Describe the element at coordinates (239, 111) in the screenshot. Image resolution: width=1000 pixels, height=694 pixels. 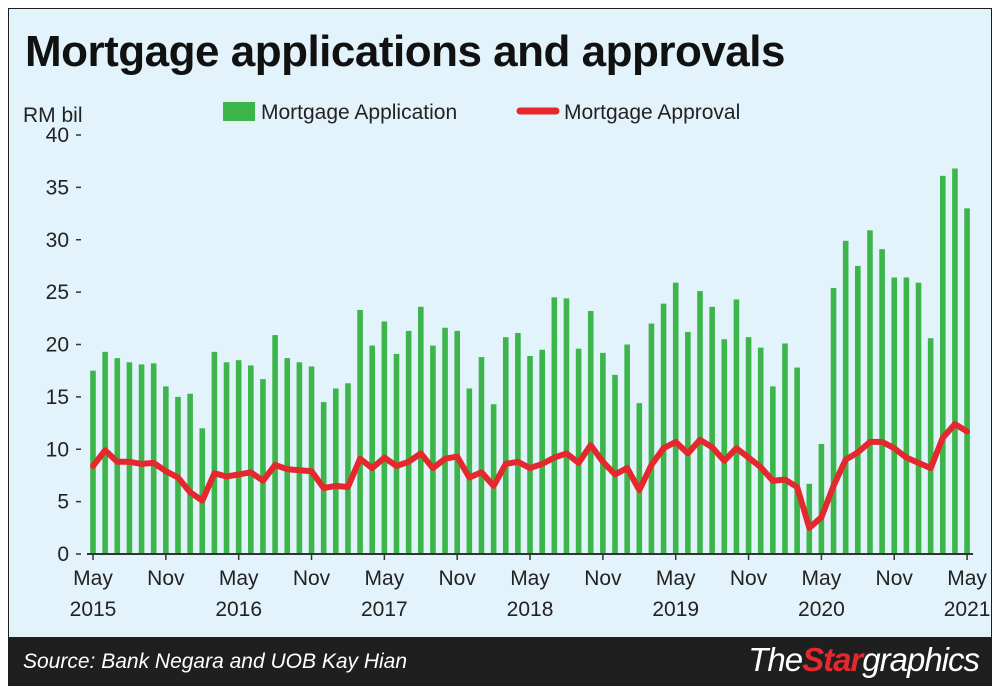
I see `legend-swatch-application` at that location.